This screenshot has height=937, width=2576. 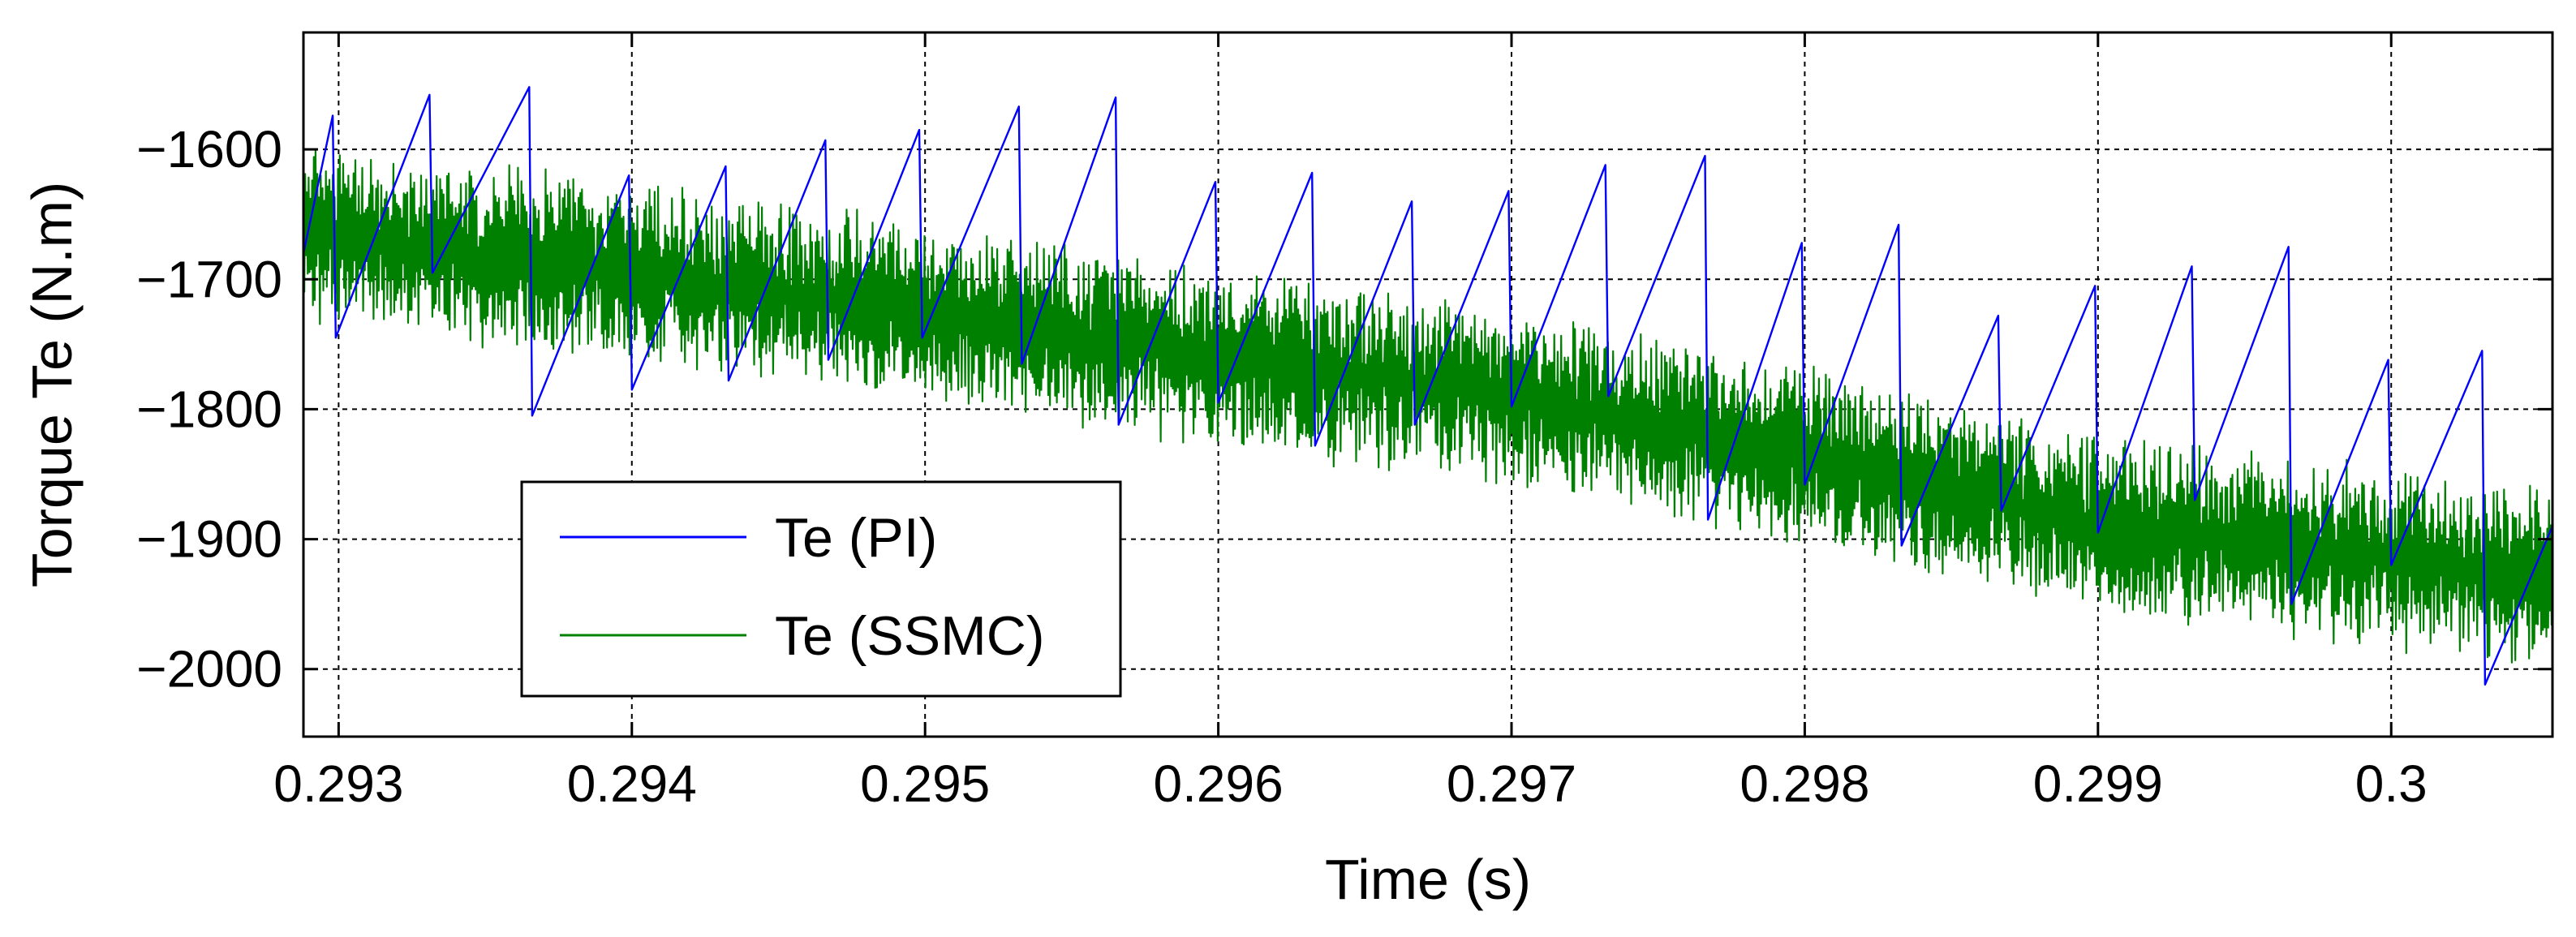 I want to click on x-tick-label: 0.296, so click(x=1219, y=783).